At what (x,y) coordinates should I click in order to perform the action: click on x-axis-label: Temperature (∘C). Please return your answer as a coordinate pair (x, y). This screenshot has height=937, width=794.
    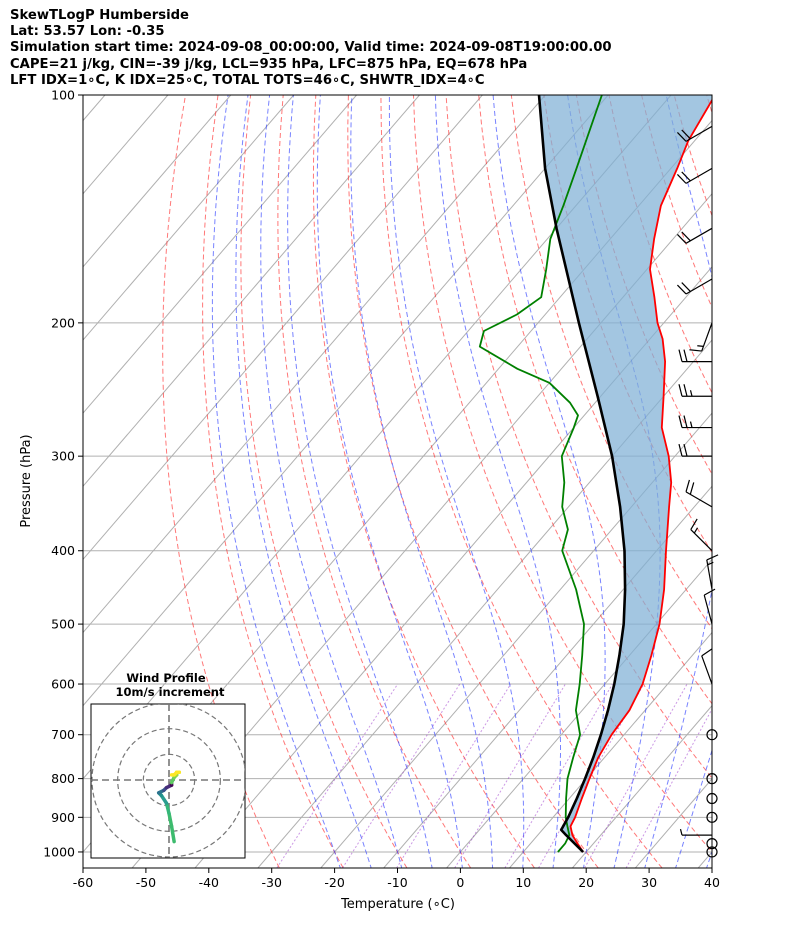
    Looking at the image, I should click on (397, 904).